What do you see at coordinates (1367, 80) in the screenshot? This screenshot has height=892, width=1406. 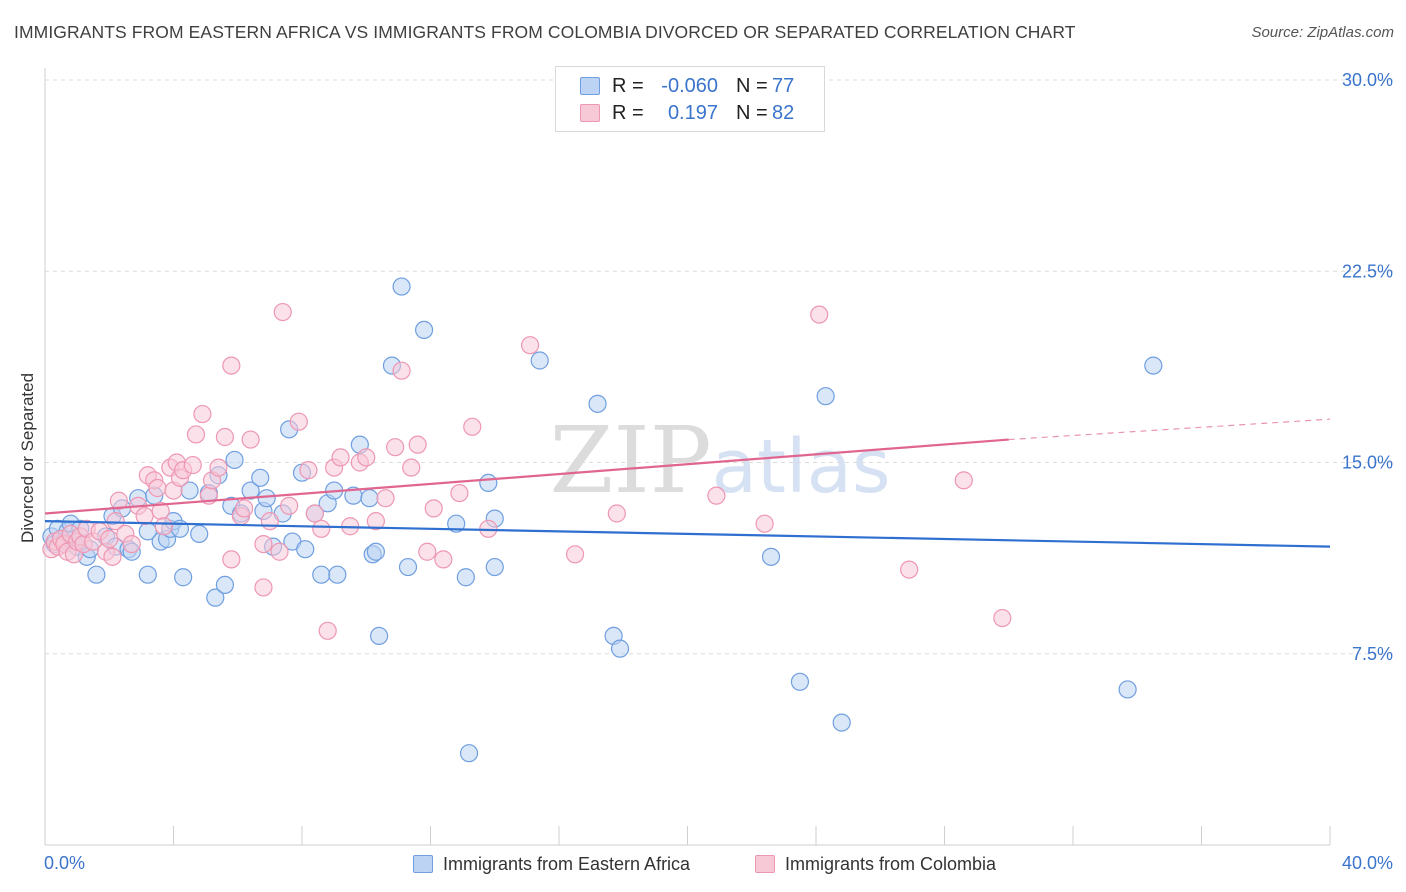 I see `y-tick-label: 30.0%` at bounding box center [1367, 80].